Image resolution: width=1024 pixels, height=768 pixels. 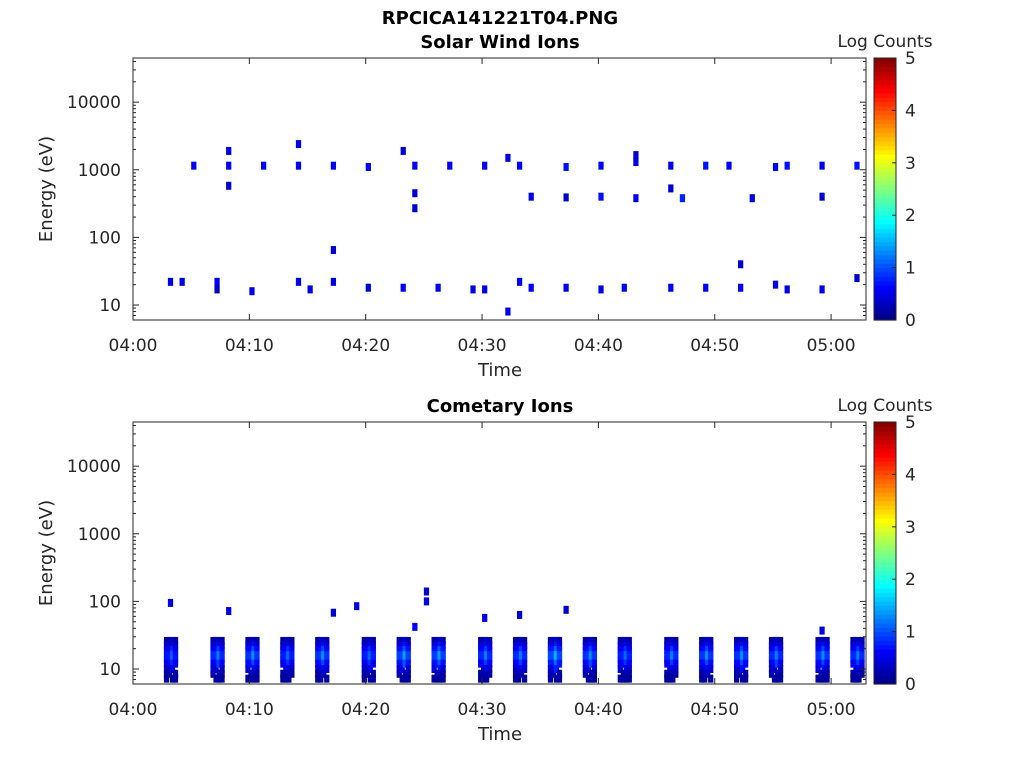 I want to click on x-tick-label: 05:00, so click(x=831, y=346).